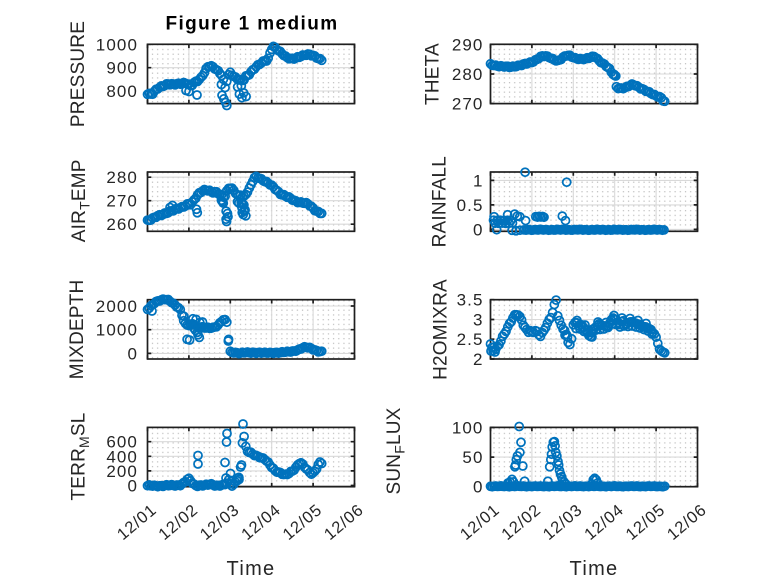 The image size is (778, 583). Describe the element at coordinates (117, 306) in the screenshot. I see `svg-text: 2000` at that location.